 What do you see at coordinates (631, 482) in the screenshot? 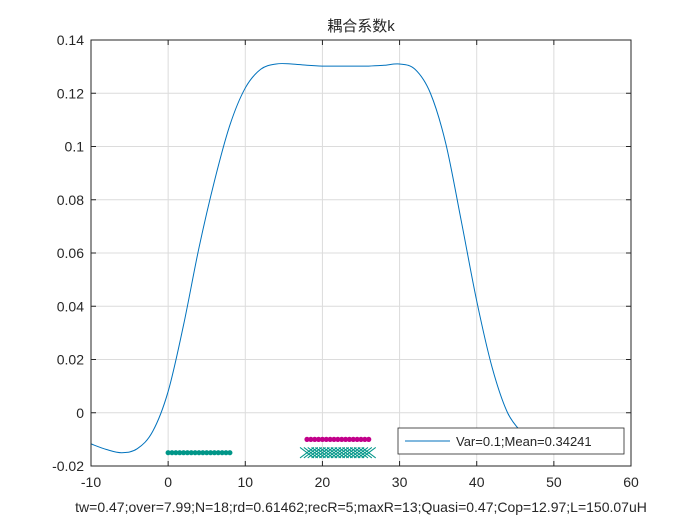
I see `x-tick-label: 60` at bounding box center [631, 482].